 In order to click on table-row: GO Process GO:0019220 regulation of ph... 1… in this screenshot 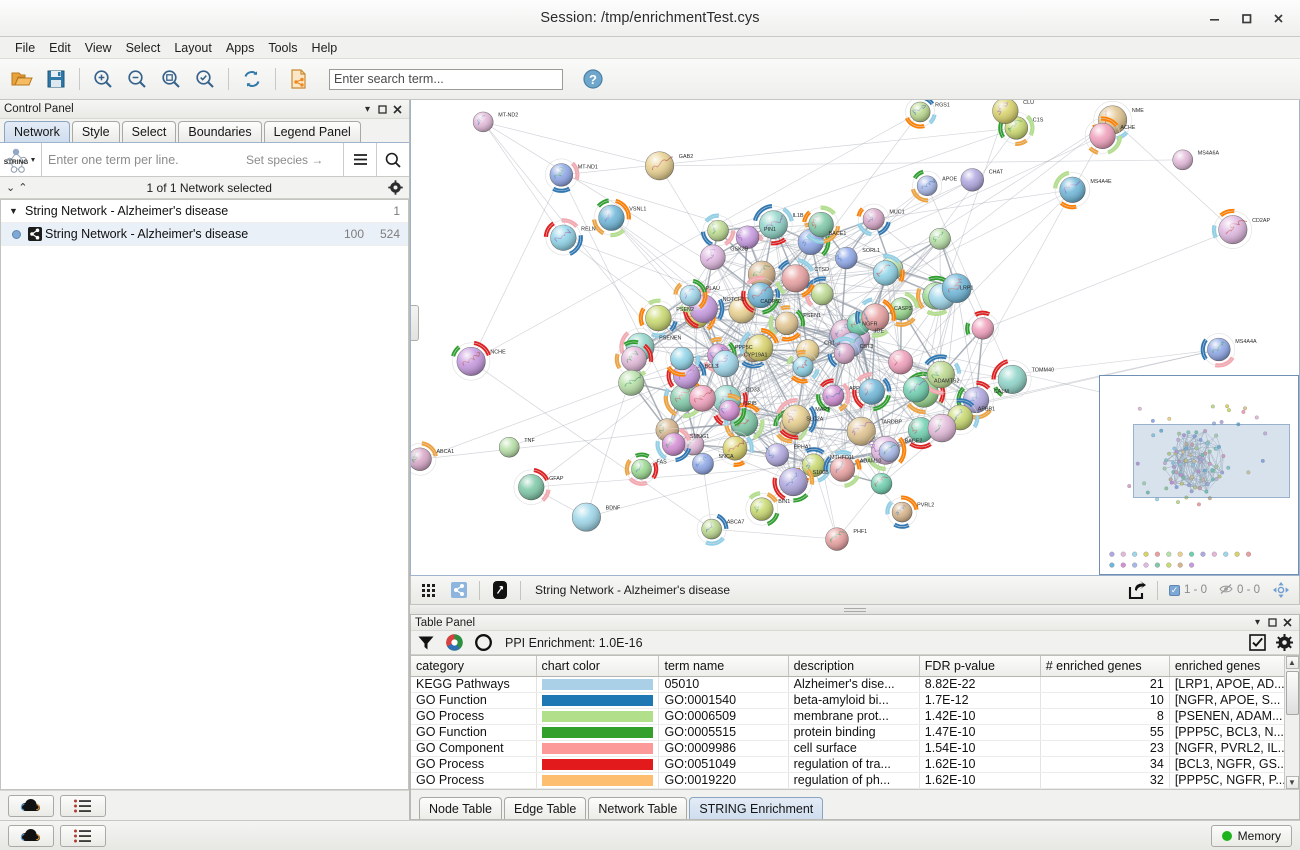, I will do `click(855, 780)`.